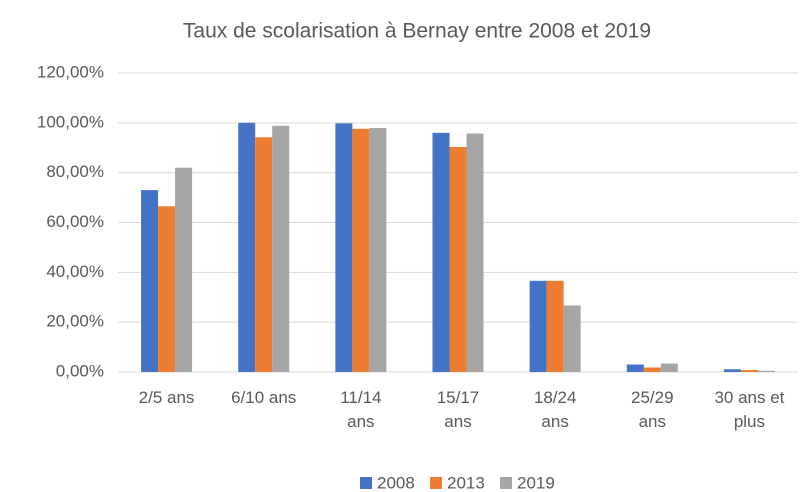  Describe the element at coordinates (536, 482) in the screenshot. I see `legend-label: 2019` at that location.